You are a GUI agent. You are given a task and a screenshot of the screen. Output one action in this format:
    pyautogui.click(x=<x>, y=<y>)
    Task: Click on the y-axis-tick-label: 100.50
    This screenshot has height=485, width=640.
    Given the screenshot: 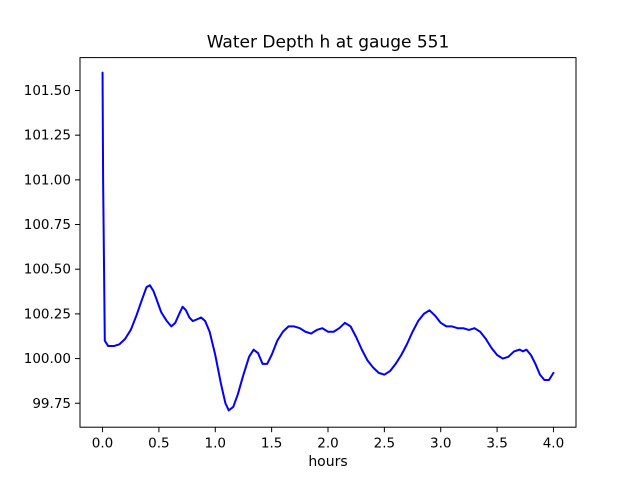 What is the action you would take?
    pyautogui.click(x=47, y=270)
    